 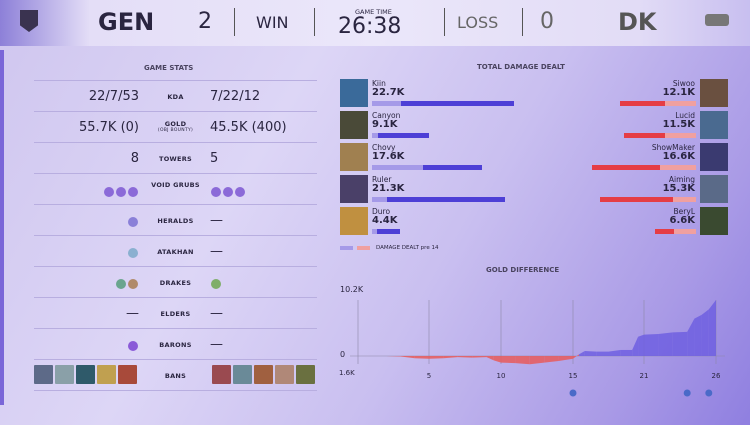 What do you see at coordinates (108, 127) in the screenshot?
I see `stat-left-value: 55.7K (0)` at bounding box center [108, 127].